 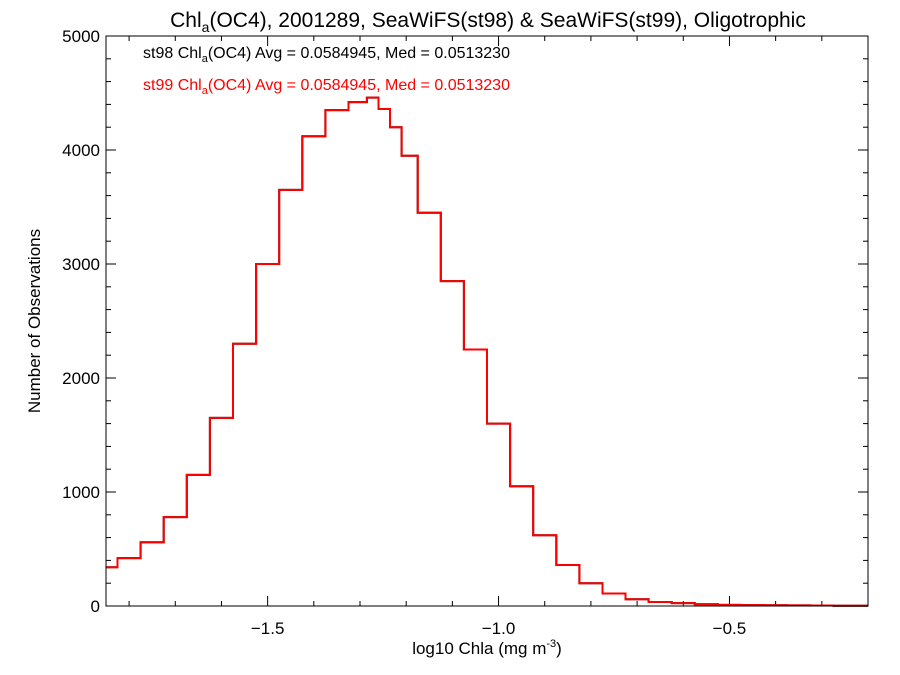 What do you see at coordinates (81, 492) in the screenshot?
I see `y-tick-label: 1000` at bounding box center [81, 492].